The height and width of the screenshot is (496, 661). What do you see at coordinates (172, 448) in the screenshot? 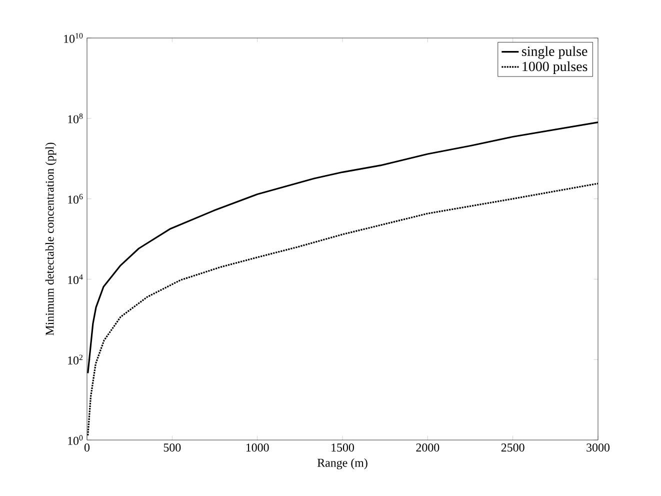
I see `x-tick-label: 500` at bounding box center [172, 448].